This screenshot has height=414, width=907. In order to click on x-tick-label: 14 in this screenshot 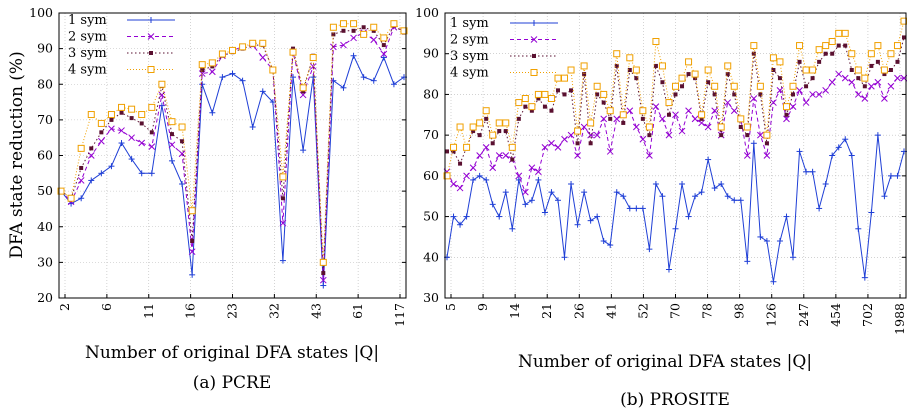, I will do `click(514, 311)`.